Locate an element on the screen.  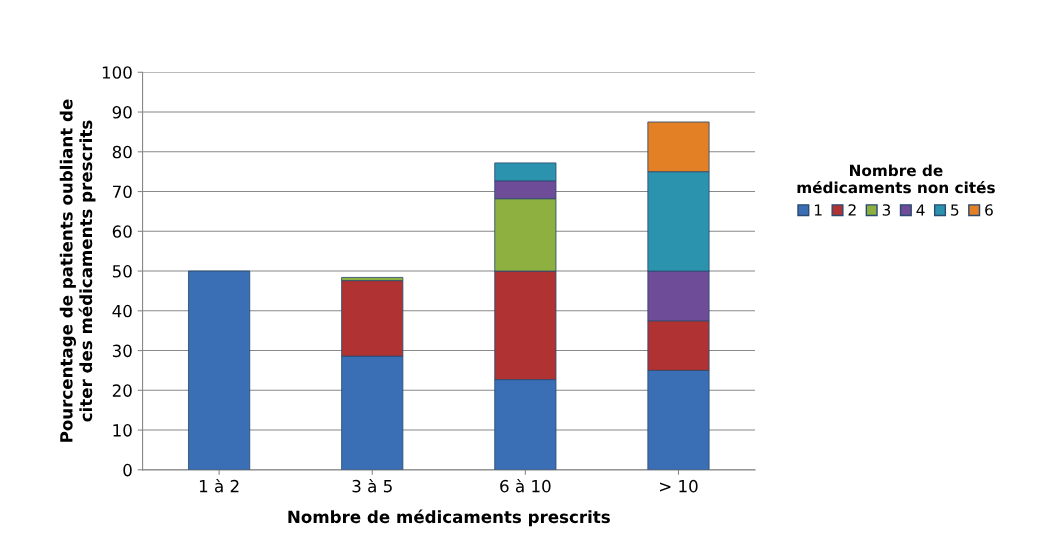
x-axis-title: Nombre de médicaments prescrits is located at coordinates (449, 518).